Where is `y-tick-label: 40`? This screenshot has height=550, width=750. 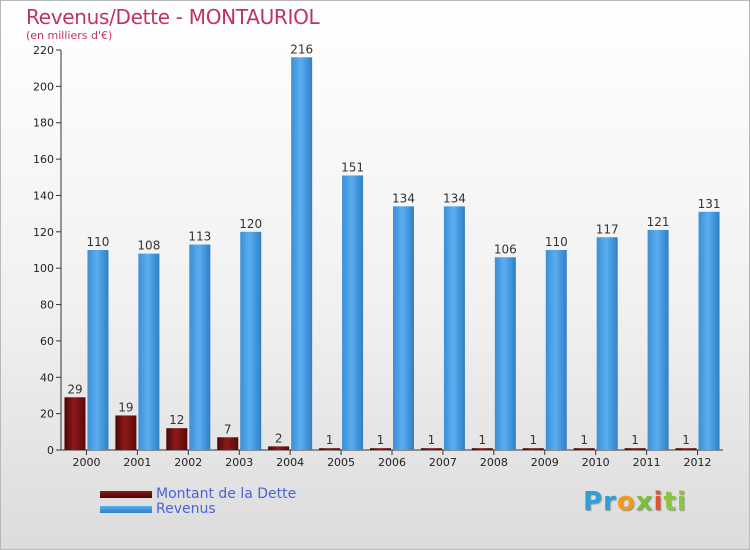 y-tick-label: 40 is located at coordinates (47, 377).